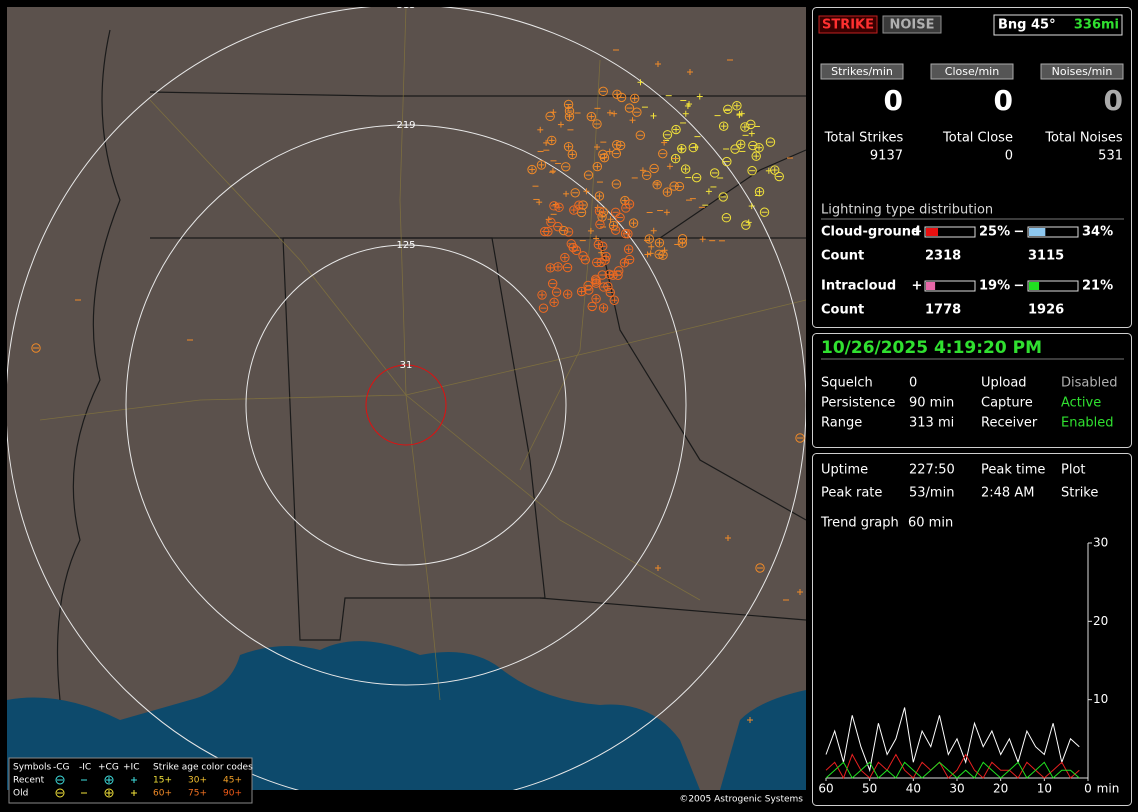 This screenshot has height=812, width=1138. I want to click on y-tick-label: 20, so click(1100, 621).